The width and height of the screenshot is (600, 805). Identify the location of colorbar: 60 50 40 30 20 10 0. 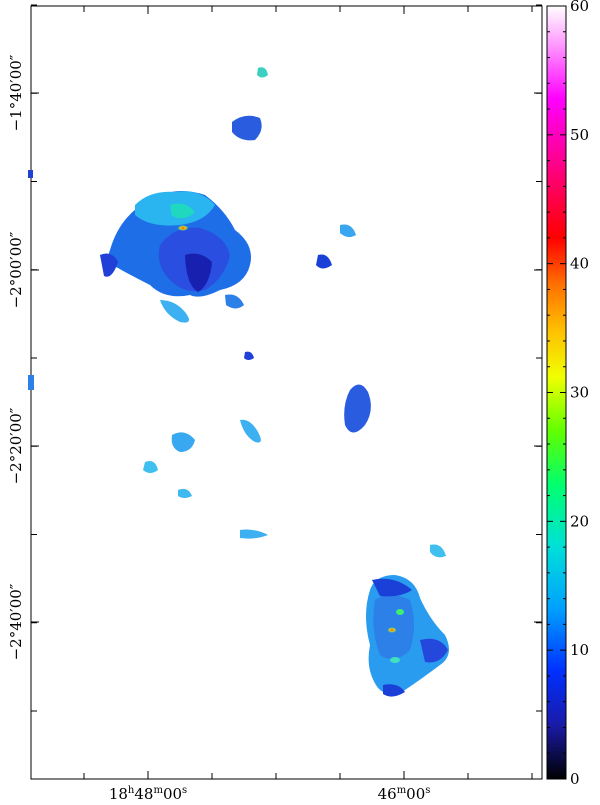
(567, 394).